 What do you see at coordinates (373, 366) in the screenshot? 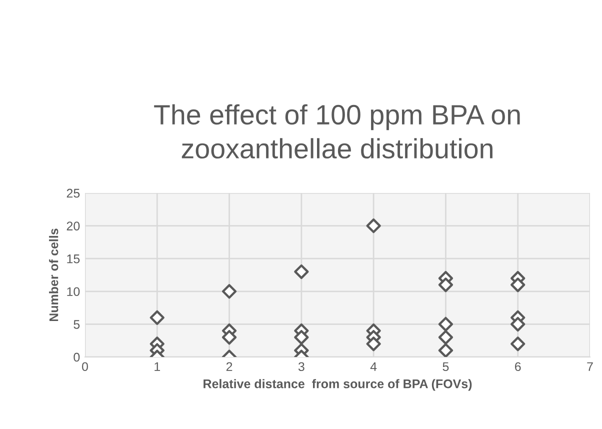
I see `x-tick-label: 4` at bounding box center [373, 366].